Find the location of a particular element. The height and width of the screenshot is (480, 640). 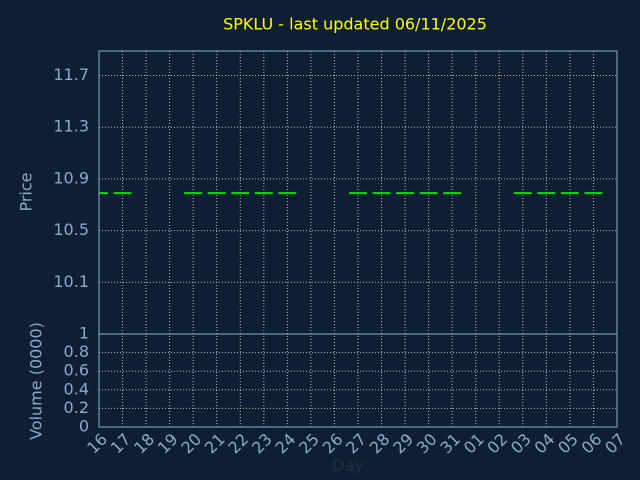

y-axis-title: Price is located at coordinates (26, 191).